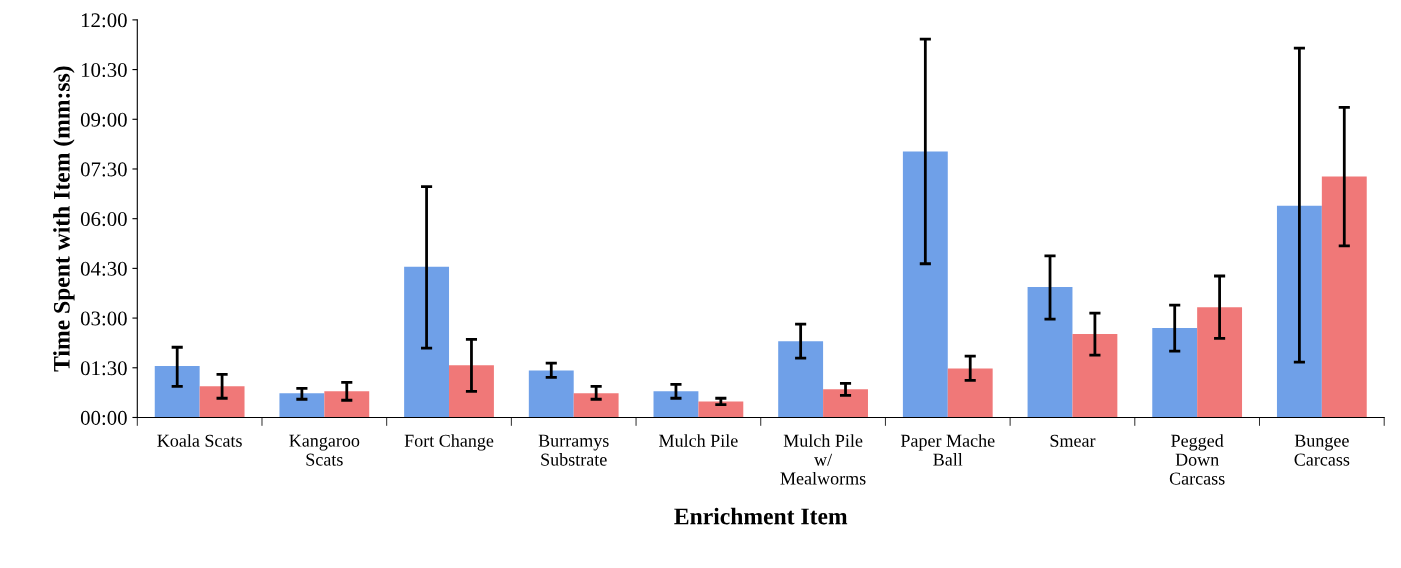 The width and height of the screenshot is (1401, 568). I want to click on x-tick-label: Mulch Pile w/ Mealworms, so click(823, 459).